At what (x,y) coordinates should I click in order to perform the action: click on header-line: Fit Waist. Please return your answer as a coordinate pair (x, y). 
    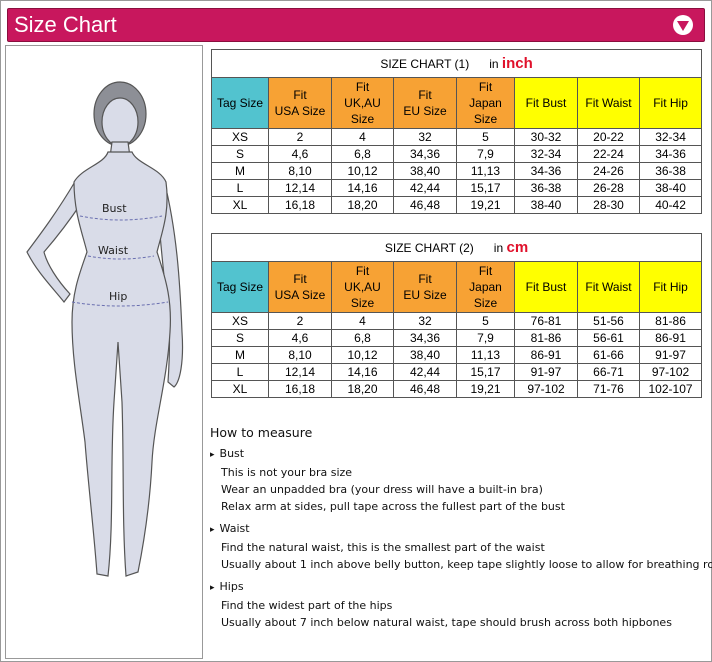
    Looking at the image, I should click on (608, 287).